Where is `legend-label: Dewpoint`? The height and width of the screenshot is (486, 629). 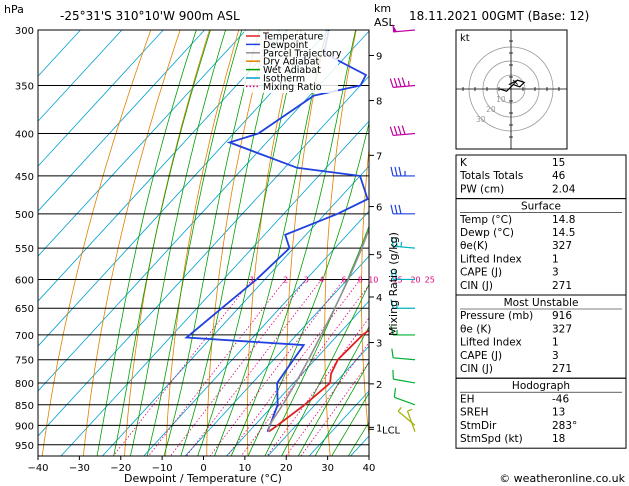
legend-label: Dewpoint is located at coordinates (285, 45).